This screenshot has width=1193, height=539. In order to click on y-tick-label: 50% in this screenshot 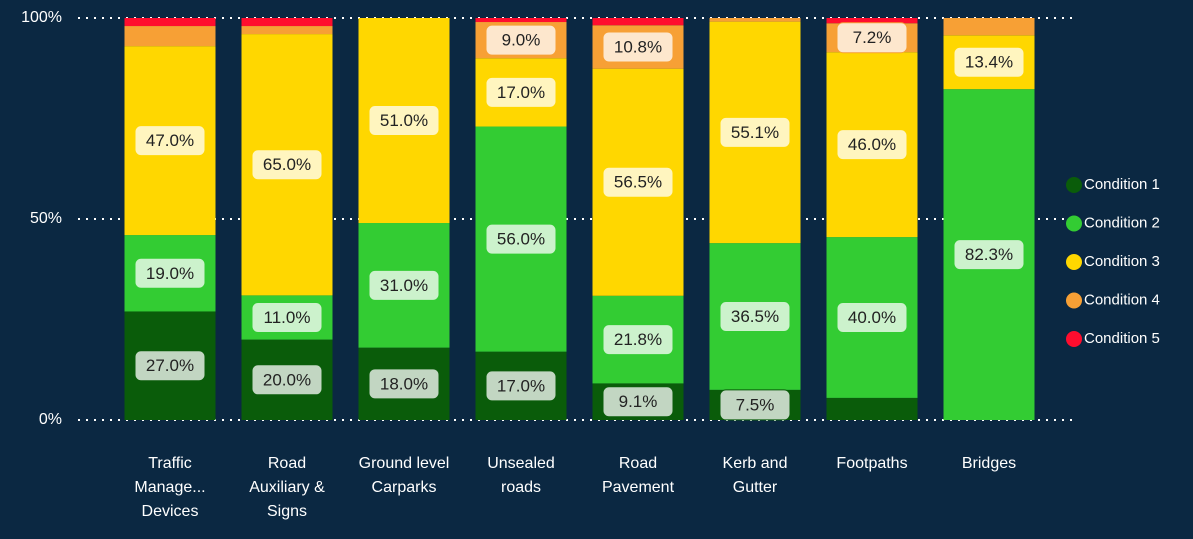, I will do `click(46, 218)`.